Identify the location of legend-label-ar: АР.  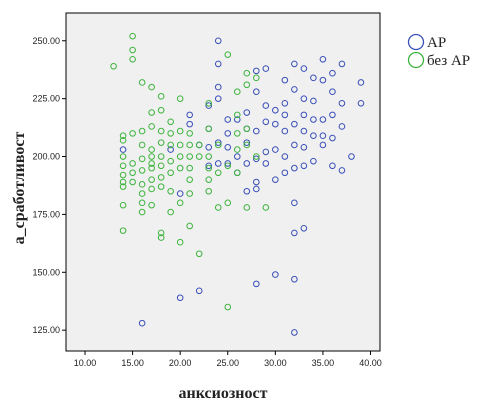
(436, 43).